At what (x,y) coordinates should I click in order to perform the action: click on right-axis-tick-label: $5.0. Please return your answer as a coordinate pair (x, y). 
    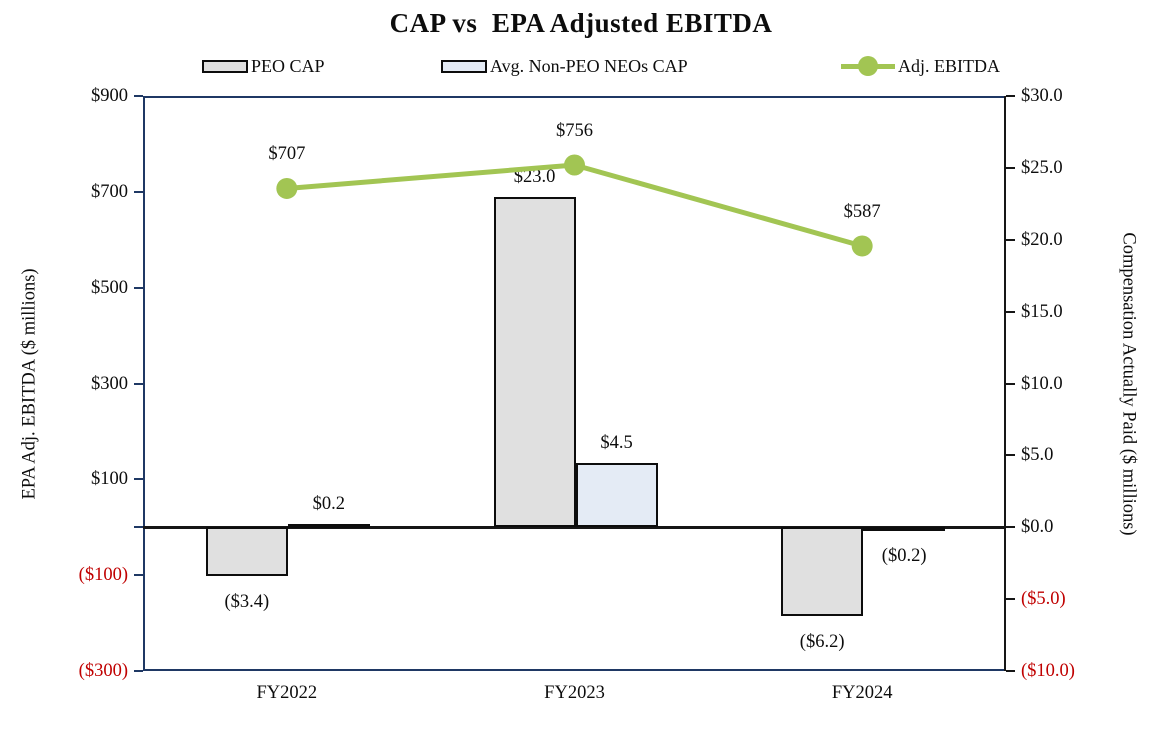
    Looking at the image, I should click on (1037, 455).